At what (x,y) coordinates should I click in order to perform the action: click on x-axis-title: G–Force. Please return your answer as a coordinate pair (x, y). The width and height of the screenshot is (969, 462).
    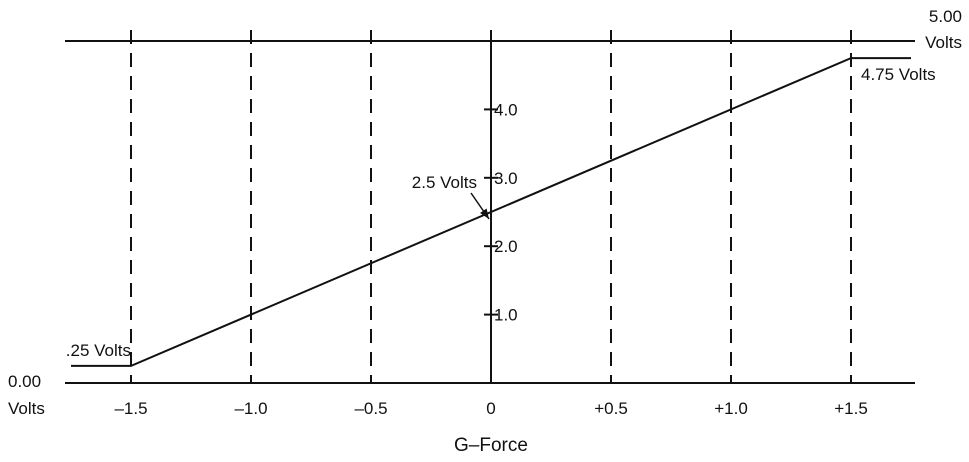
    Looking at the image, I should click on (491, 445).